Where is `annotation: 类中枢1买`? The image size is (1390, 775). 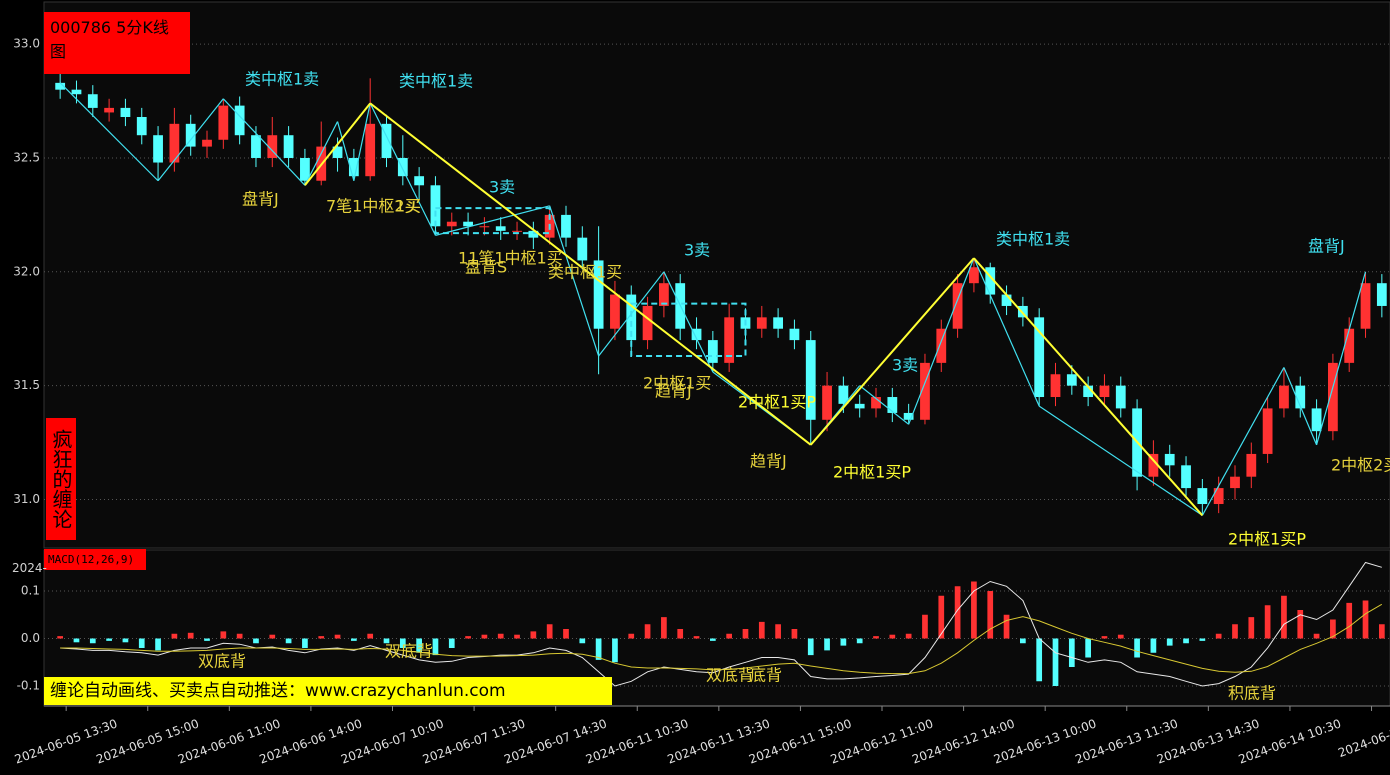
annotation: 类中枢1买 is located at coordinates (585, 272).